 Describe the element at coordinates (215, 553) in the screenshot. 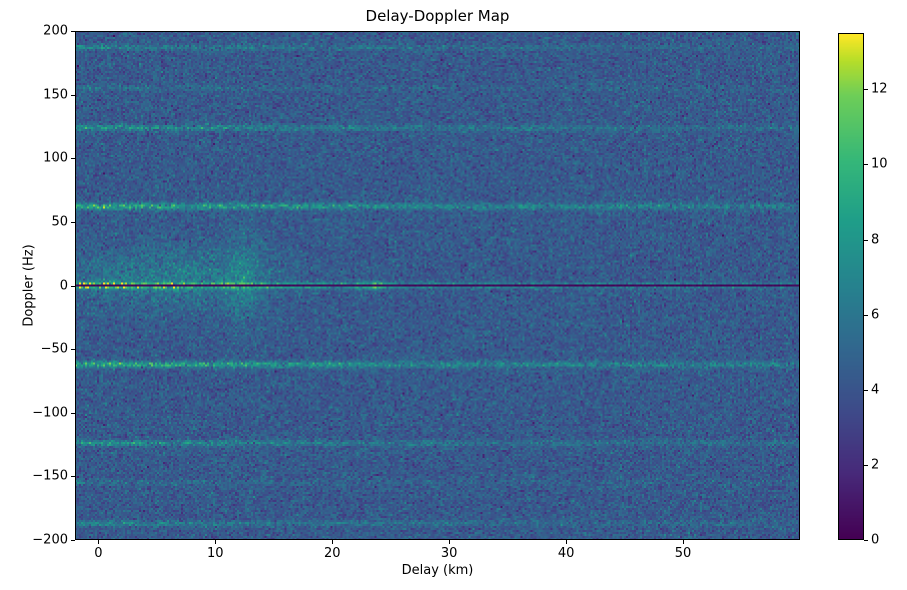

I see `x-tick-label: 10` at that location.